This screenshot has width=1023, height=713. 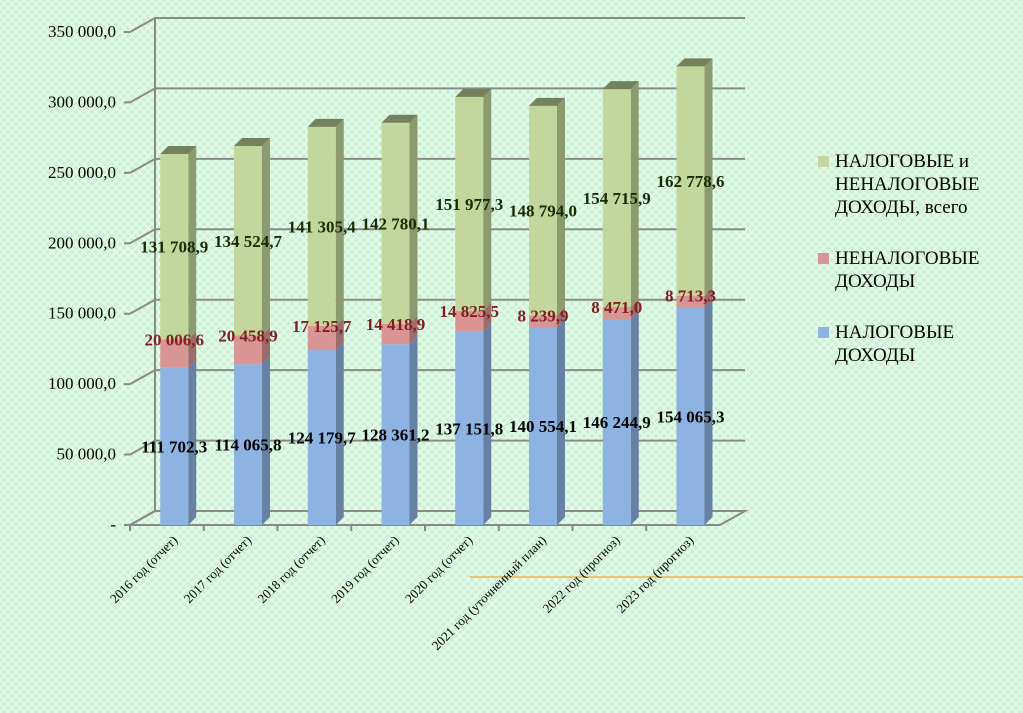 I want to click on legend-item: НАЛОГОВЫЕ и НЕНАЛОГОВЫЕ ДОХОДЫ, всего, so click(x=920, y=184).